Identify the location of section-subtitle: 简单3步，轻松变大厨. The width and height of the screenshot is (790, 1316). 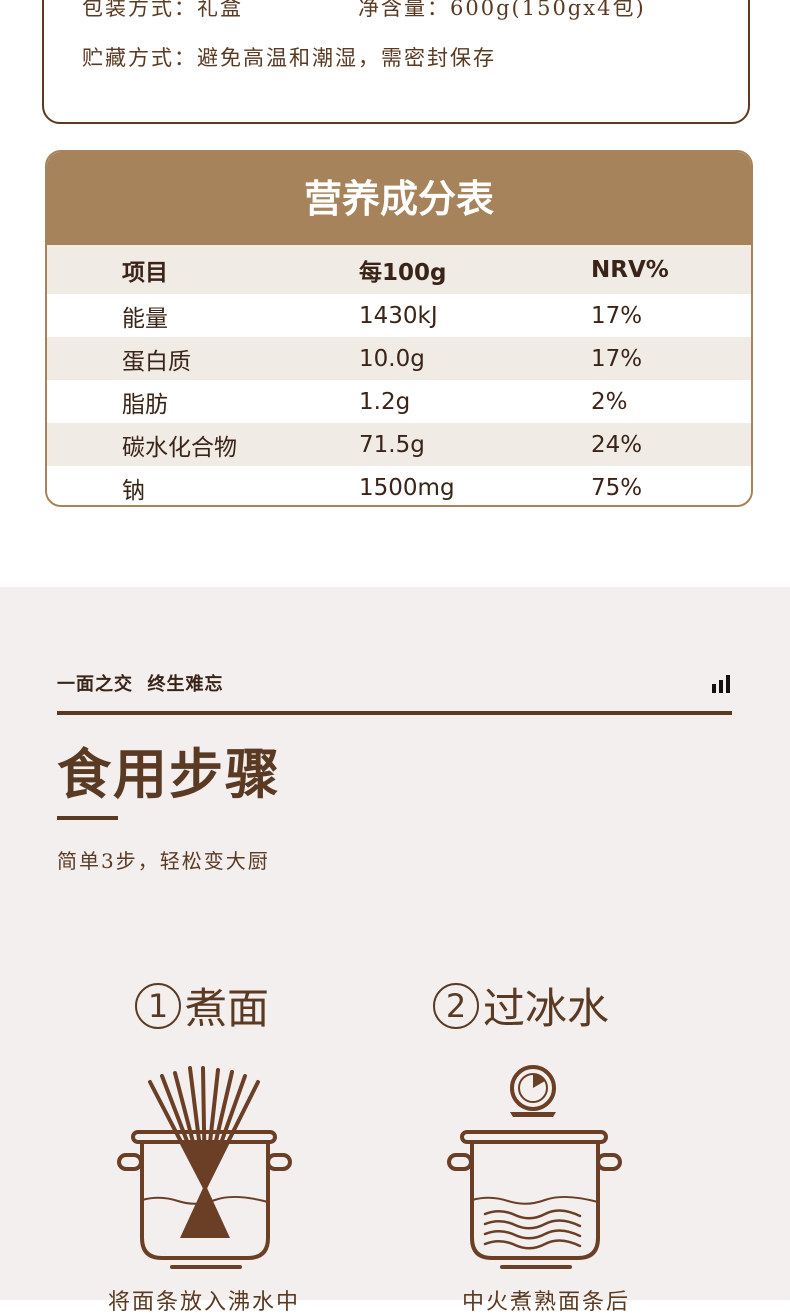
(163, 861).